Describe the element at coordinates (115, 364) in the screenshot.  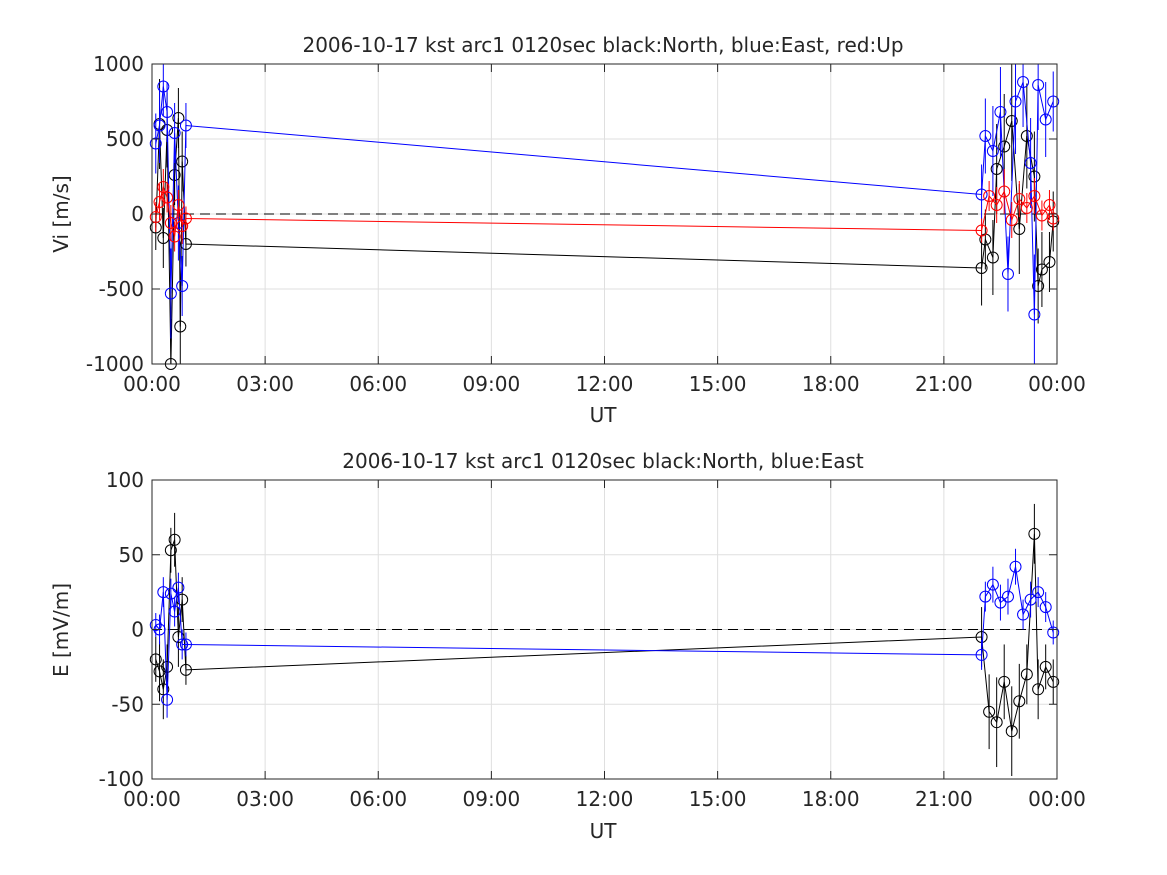
I see `vi-y-tick-label: -1000` at that location.